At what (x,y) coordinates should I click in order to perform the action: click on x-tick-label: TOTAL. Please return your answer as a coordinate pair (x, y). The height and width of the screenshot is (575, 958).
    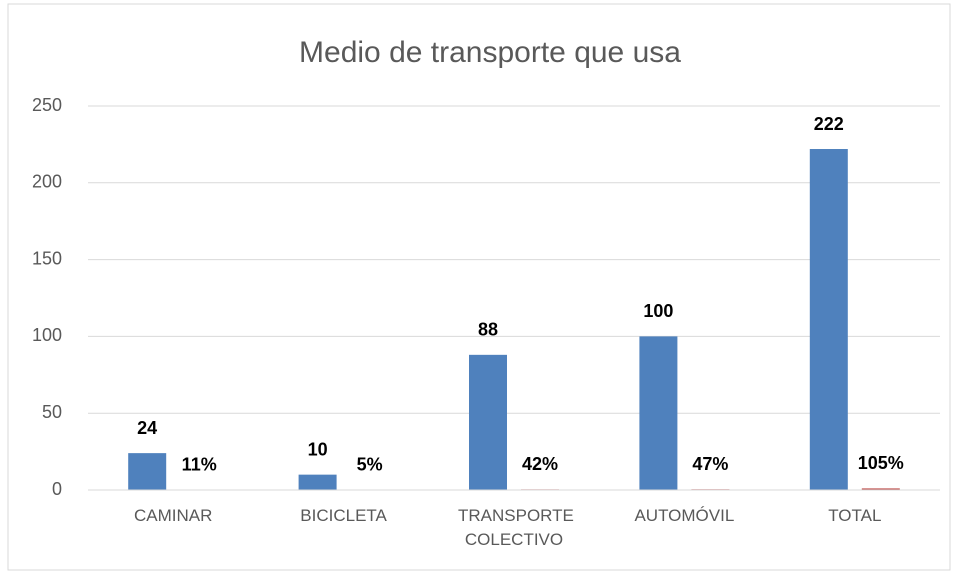
    Looking at the image, I should click on (855, 515).